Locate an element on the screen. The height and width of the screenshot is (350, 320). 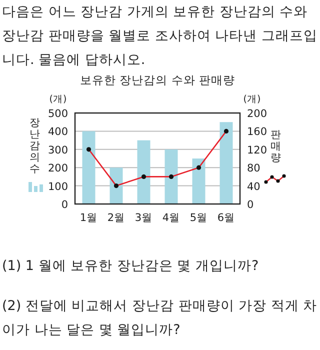
x-tick-label: 5월 is located at coordinates (199, 218).